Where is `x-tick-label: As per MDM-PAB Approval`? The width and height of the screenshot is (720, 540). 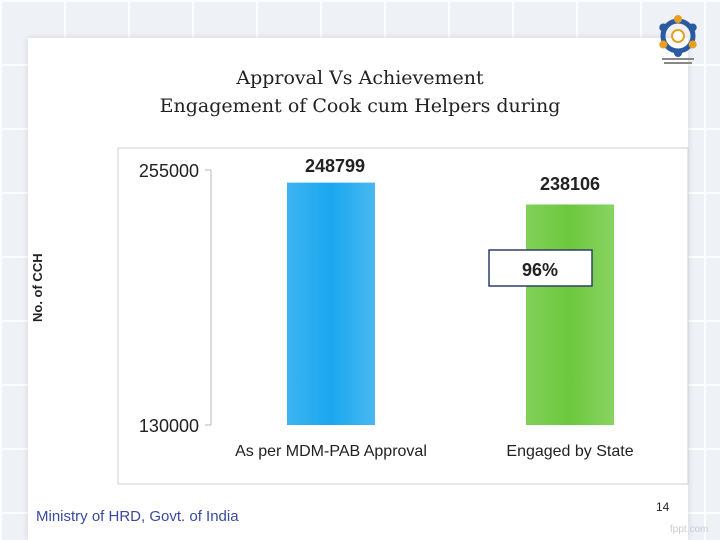
x-tick-label: As per MDM-PAB Approval is located at coordinates (331, 451).